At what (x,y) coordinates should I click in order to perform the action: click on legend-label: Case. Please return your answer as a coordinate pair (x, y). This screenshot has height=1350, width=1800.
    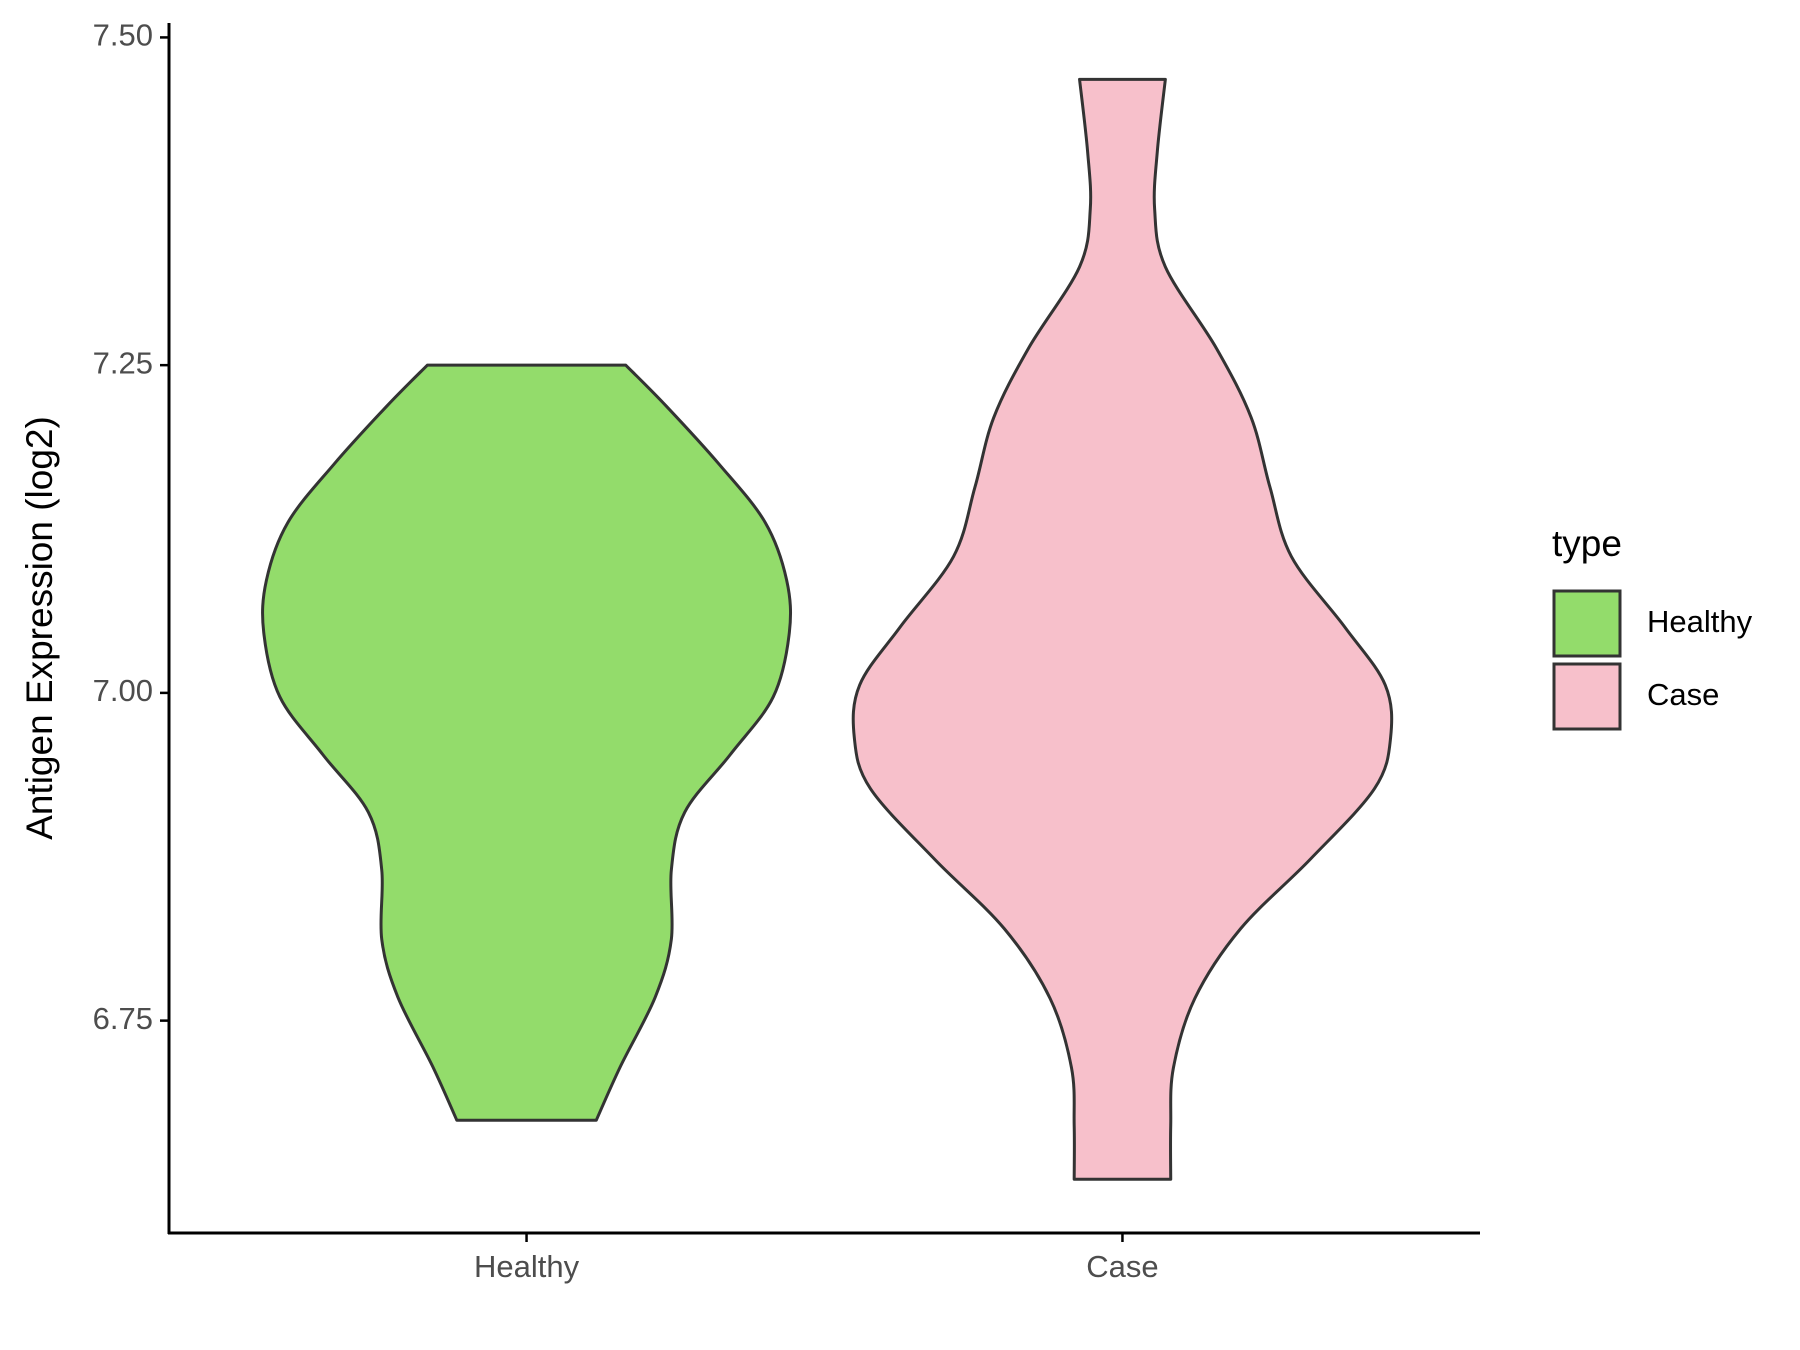
    Looking at the image, I should click on (1683, 694).